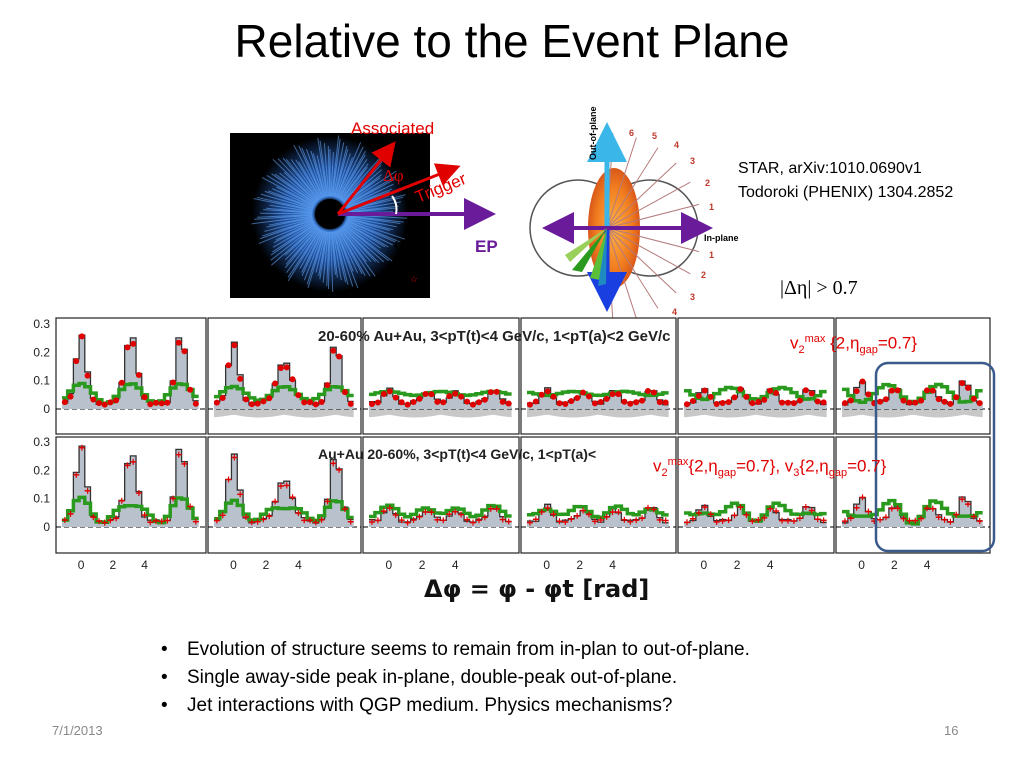  Describe the element at coordinates (77, 730) in the screenshot. I see `footer-date: 7/1/2013` at that location.